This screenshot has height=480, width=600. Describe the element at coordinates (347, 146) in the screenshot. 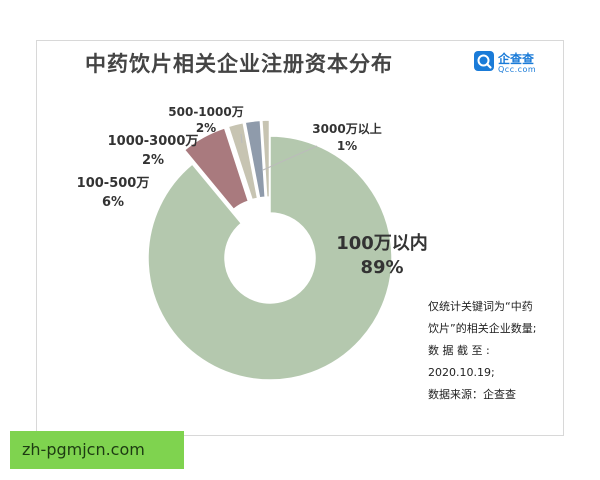

I see `slice-value-label: 1%` at that location.